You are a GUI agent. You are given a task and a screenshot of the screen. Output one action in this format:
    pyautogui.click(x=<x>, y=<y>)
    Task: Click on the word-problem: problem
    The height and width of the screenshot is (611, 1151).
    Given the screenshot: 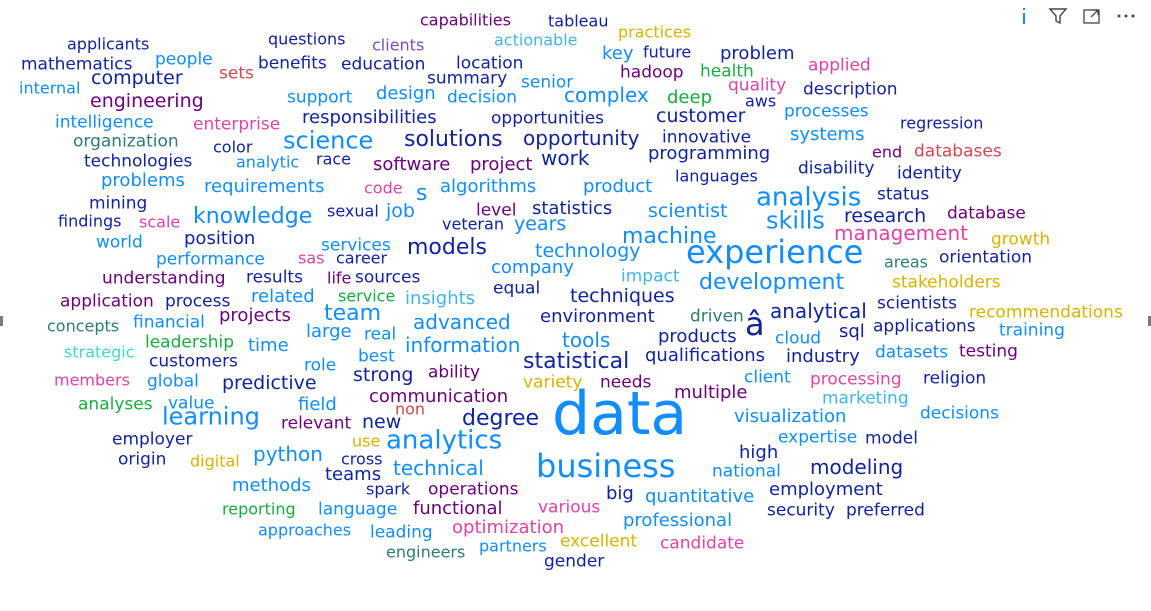 What is the action you would take?
    pyautogui.click(x=757, y=53)
    